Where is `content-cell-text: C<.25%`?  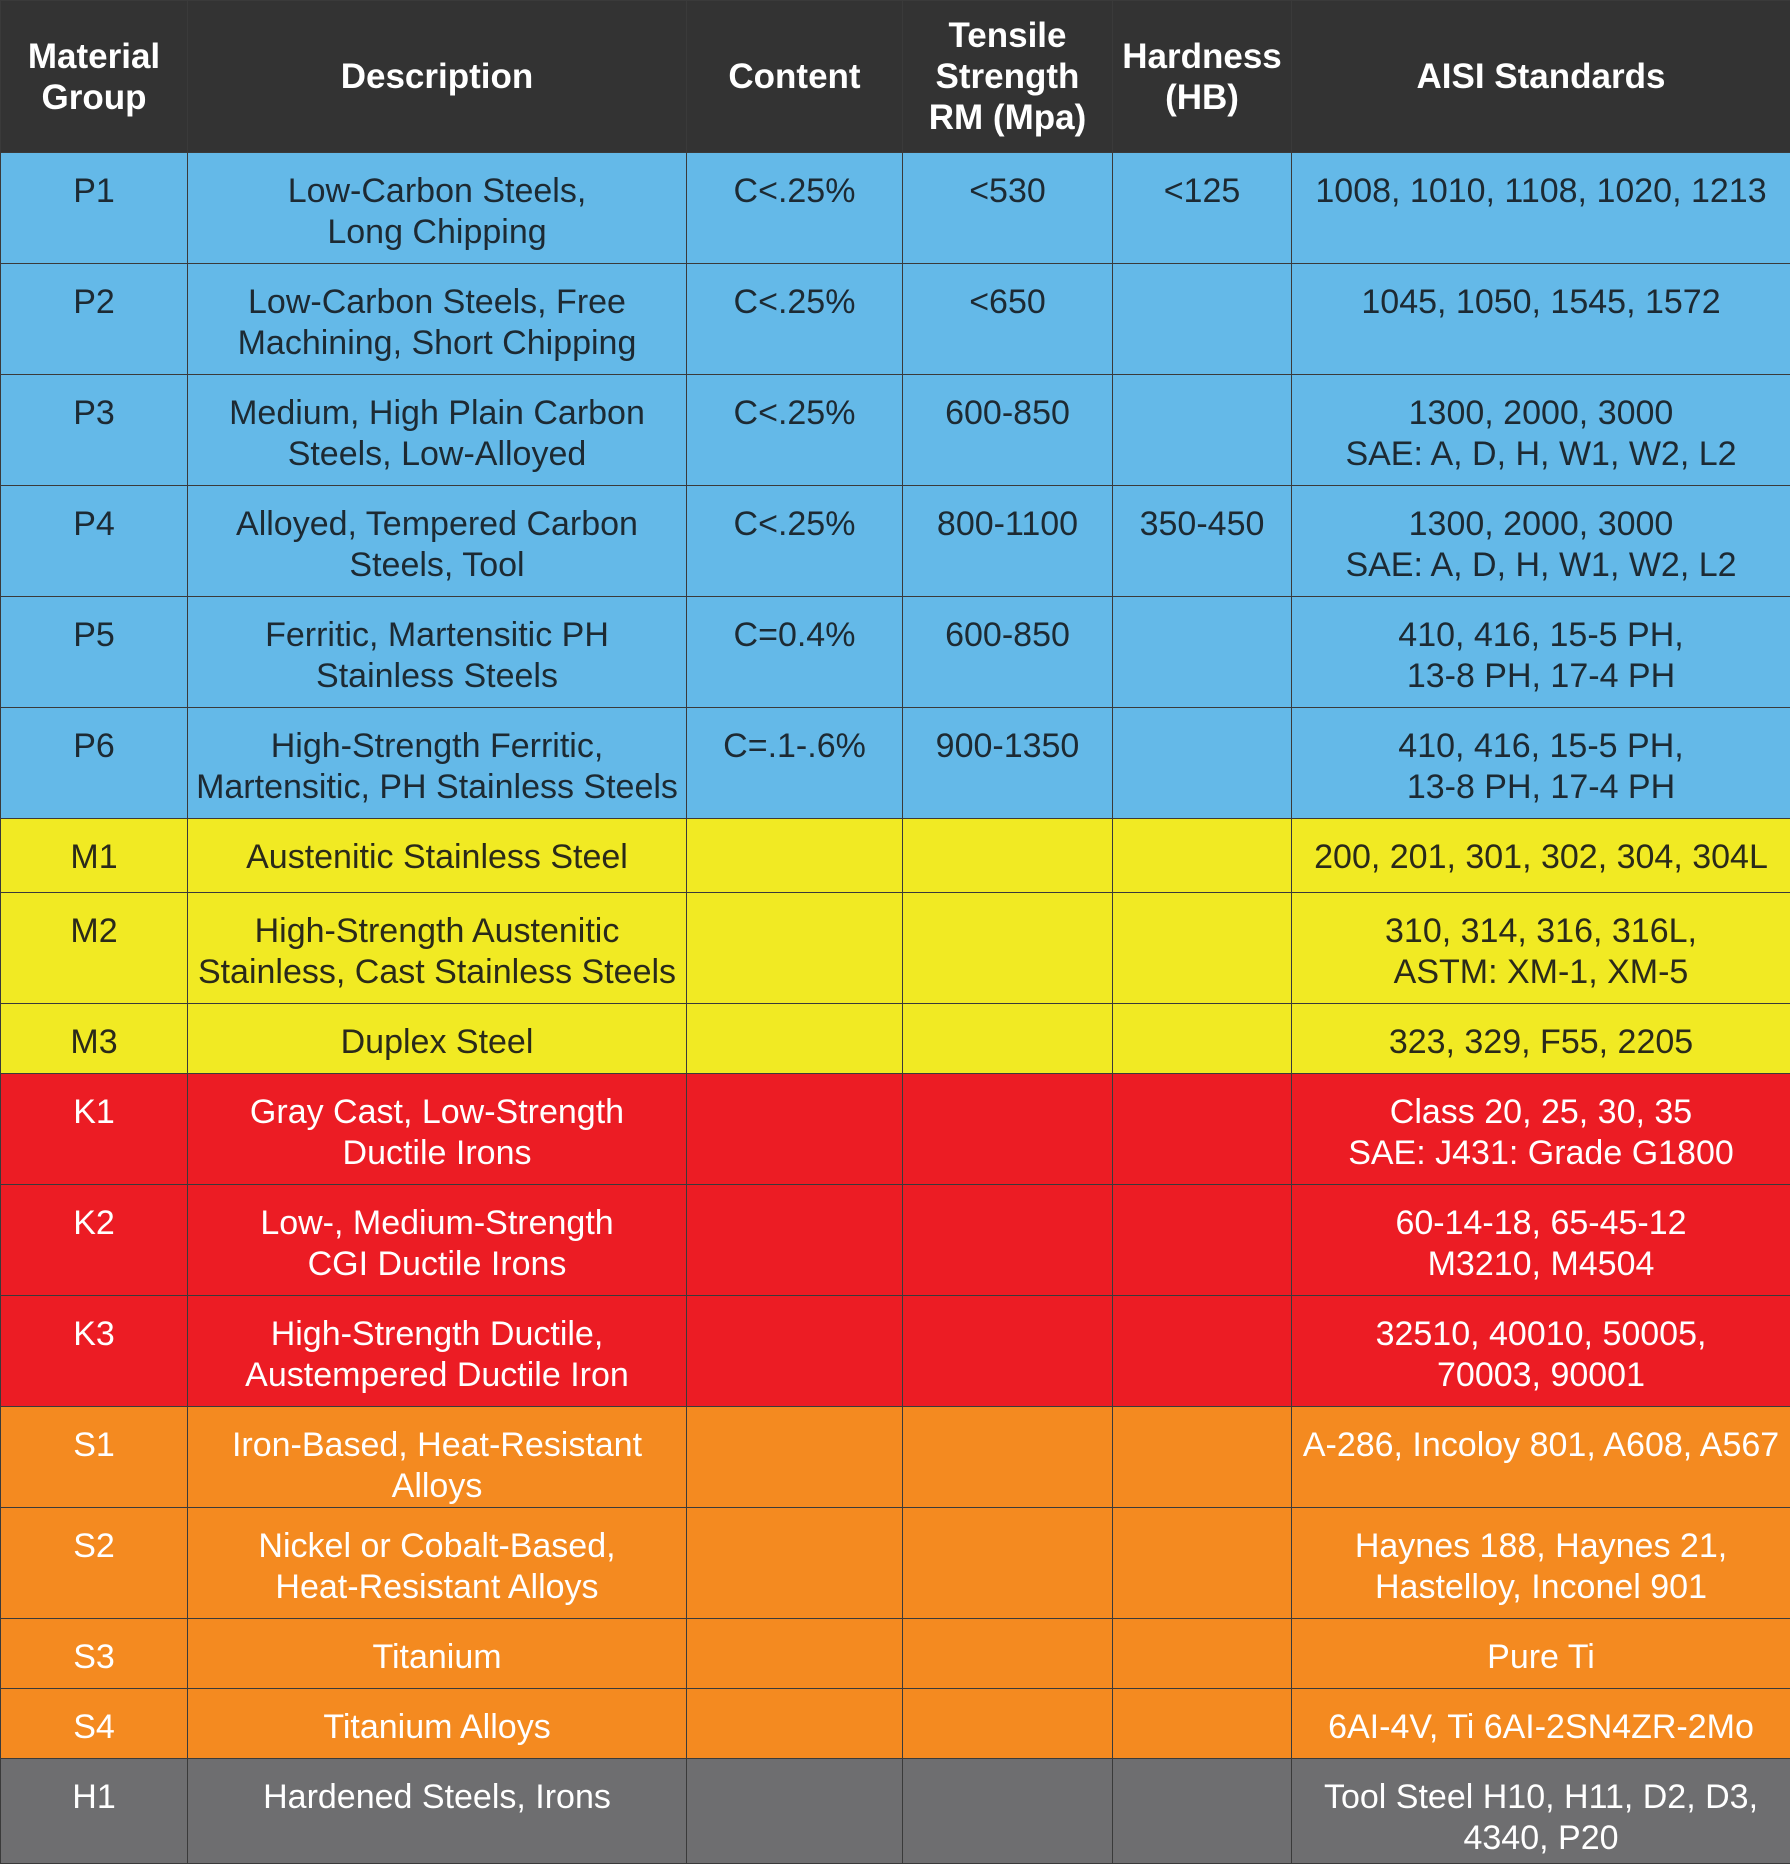 content-cell-text: C<.25% is located at coordinates (794, 524).